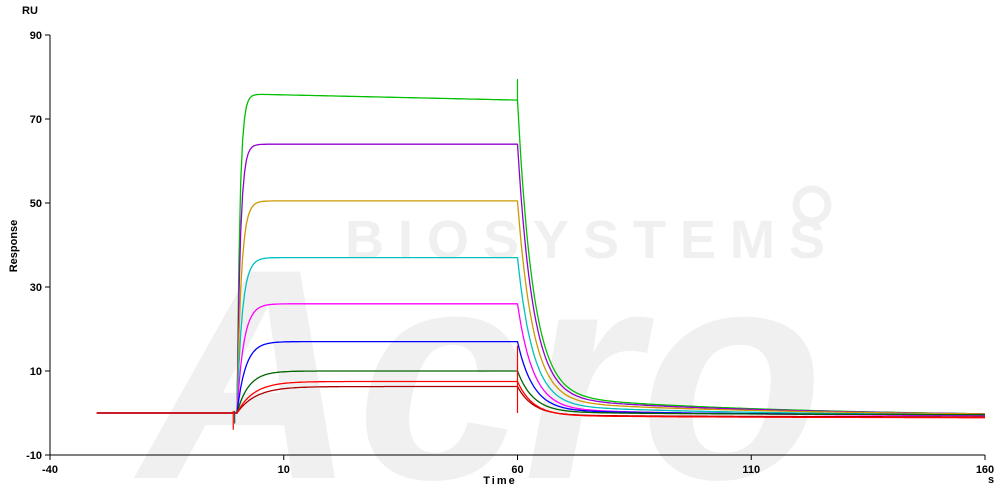 The image size is (1000, 493). I want to click on watermark-biosystems-text: BIOSYSTEMS, so click(592, 240).